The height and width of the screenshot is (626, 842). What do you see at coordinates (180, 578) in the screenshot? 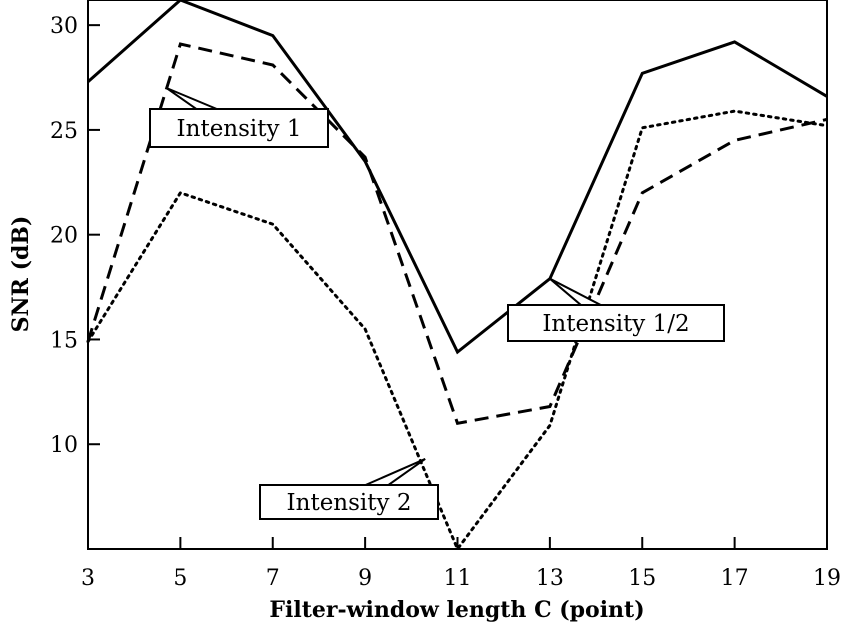
I see `x-tick-label: 5` at bounding box center [180, 578].